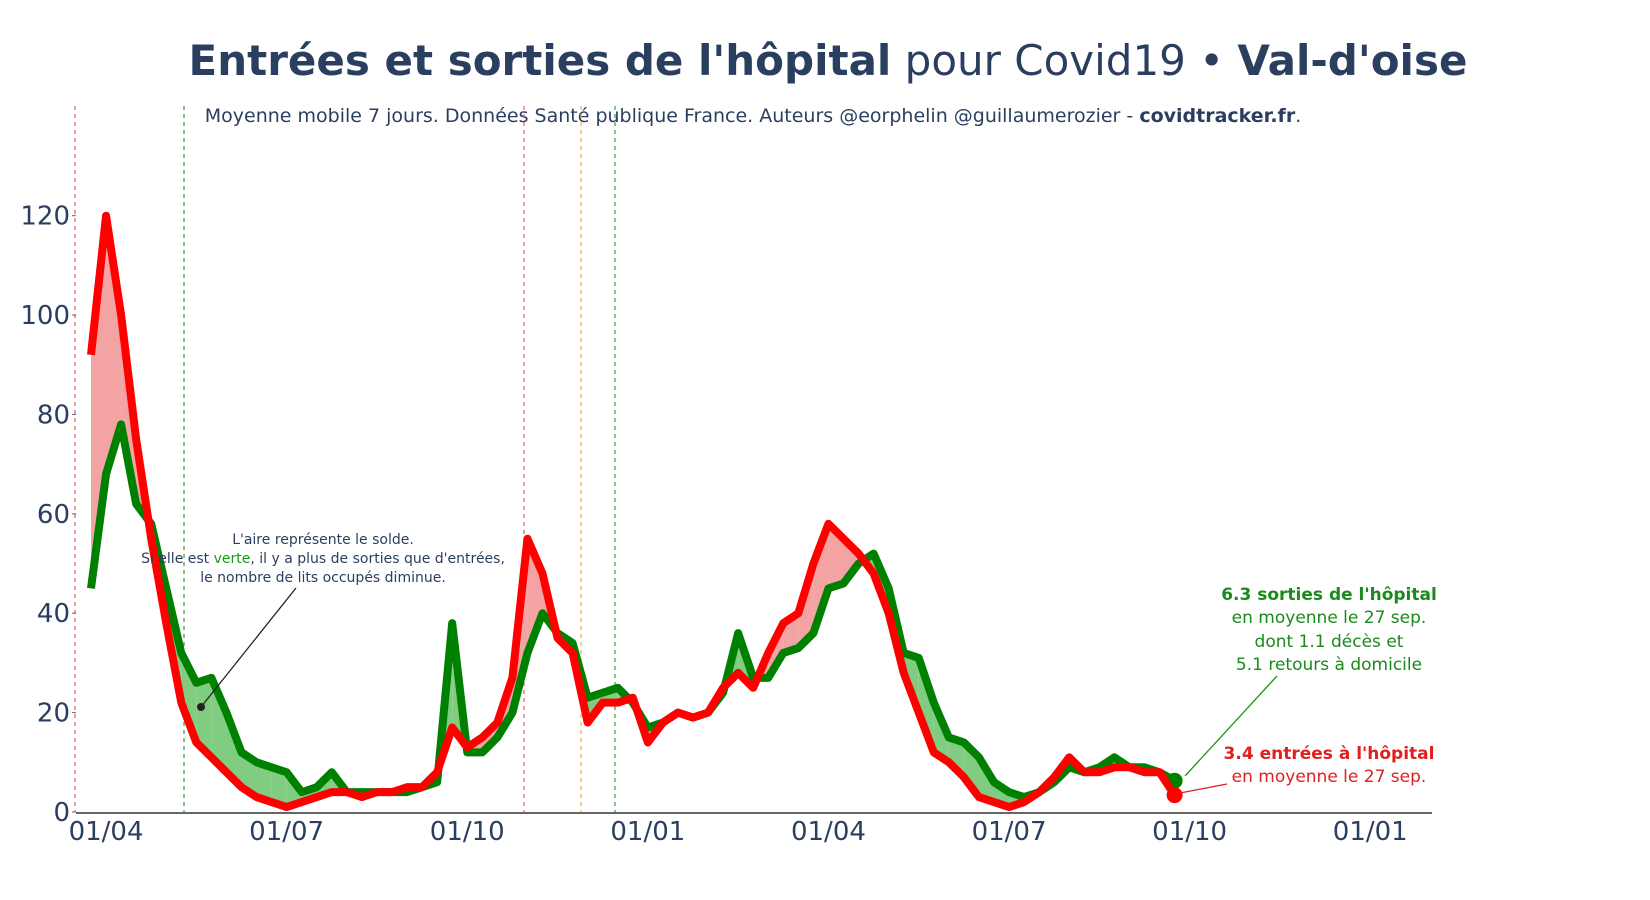 The width and height of the screenshot is (1650, 900). What do you see at coordinates (1329, 618) in the screenshot?
I see `exits-label: en moyenne le 27 sep.` at bounding box center [1329, 618].